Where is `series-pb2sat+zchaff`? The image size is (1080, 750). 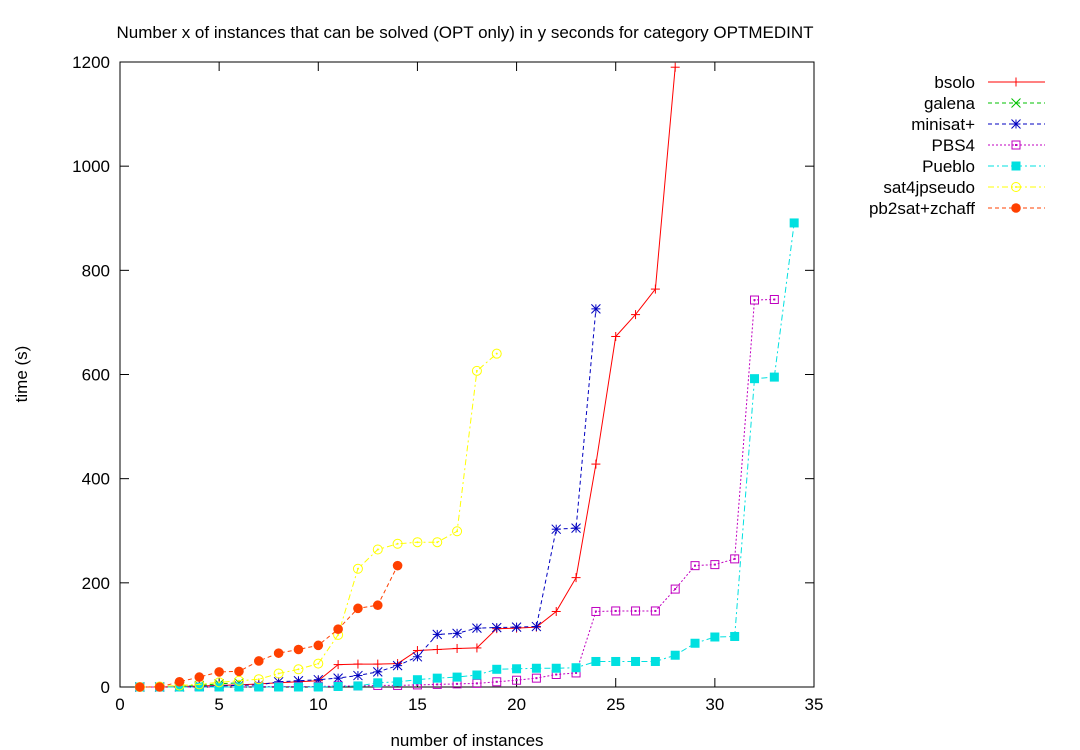
series-pb2sat+zchaff is located at coordinates (269, 626).